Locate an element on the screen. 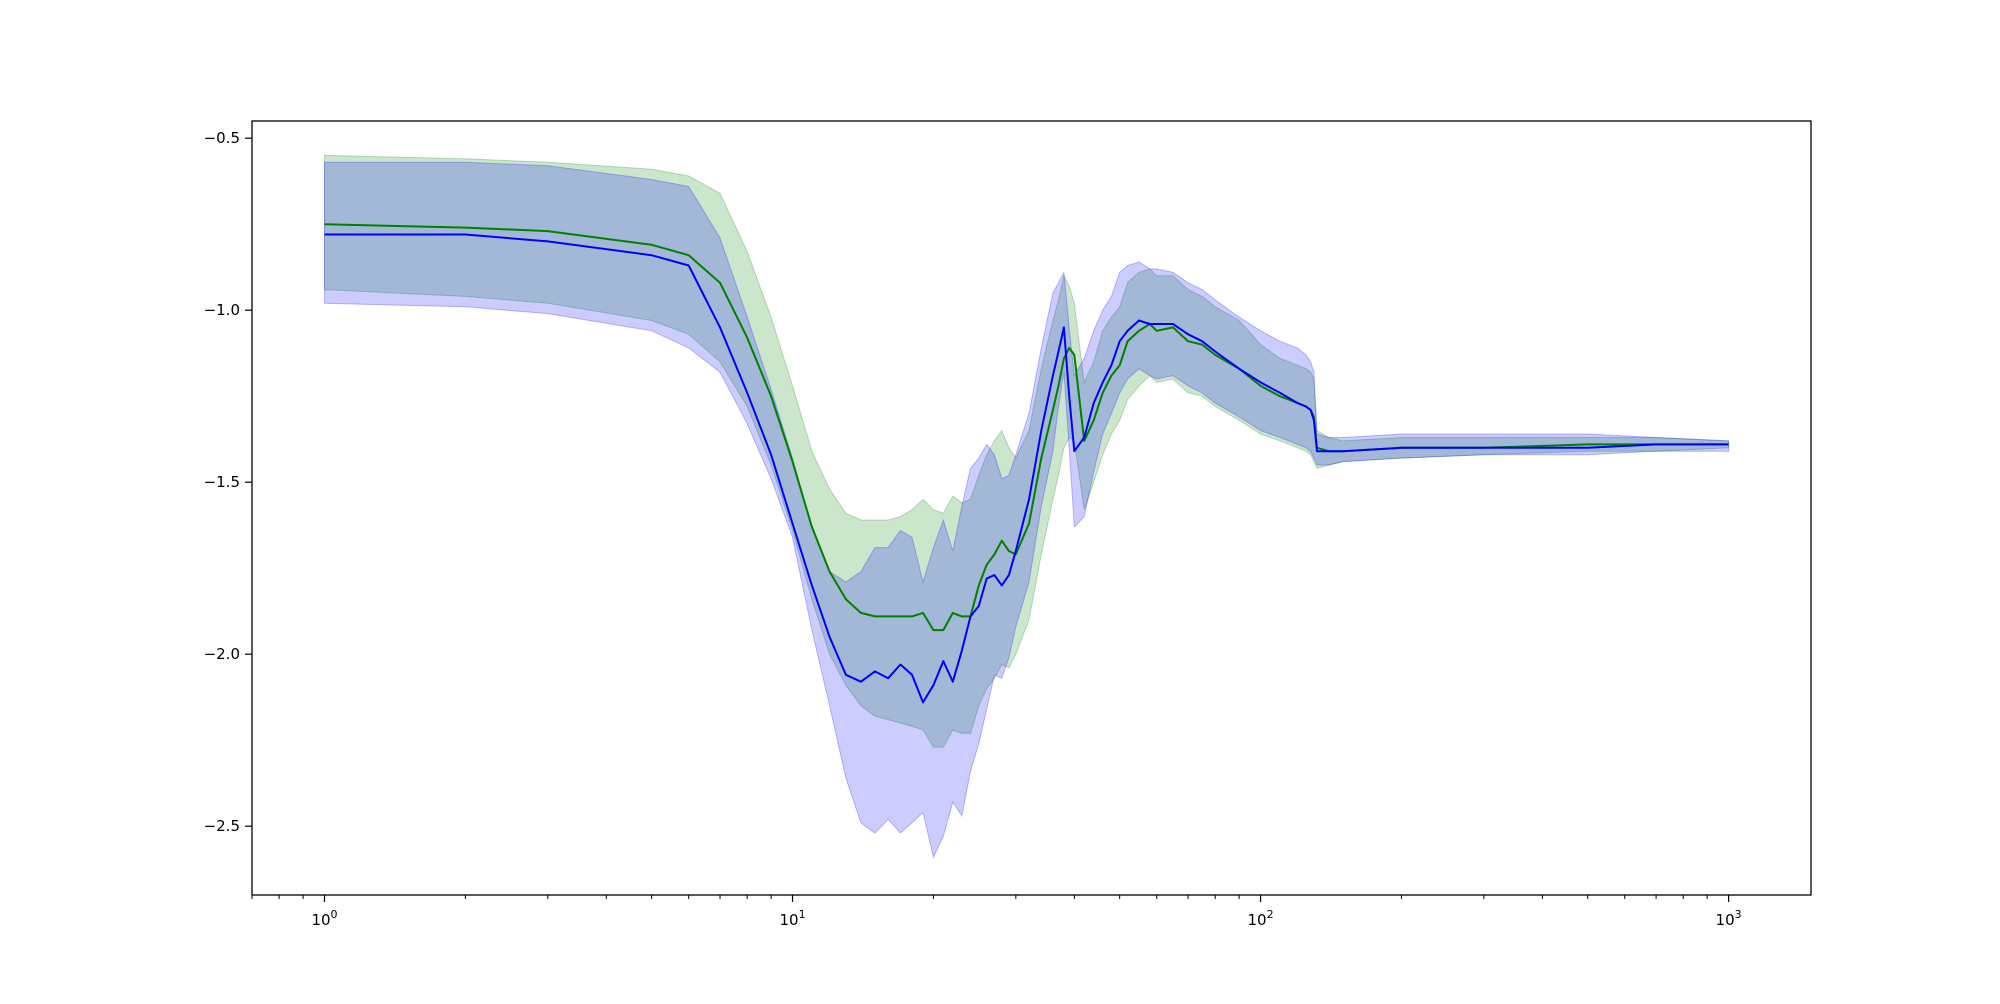 The width and height of the screenshot is (2000, 1004). y-tick-label-4: −2.5 is located at coordinates (222, 826).